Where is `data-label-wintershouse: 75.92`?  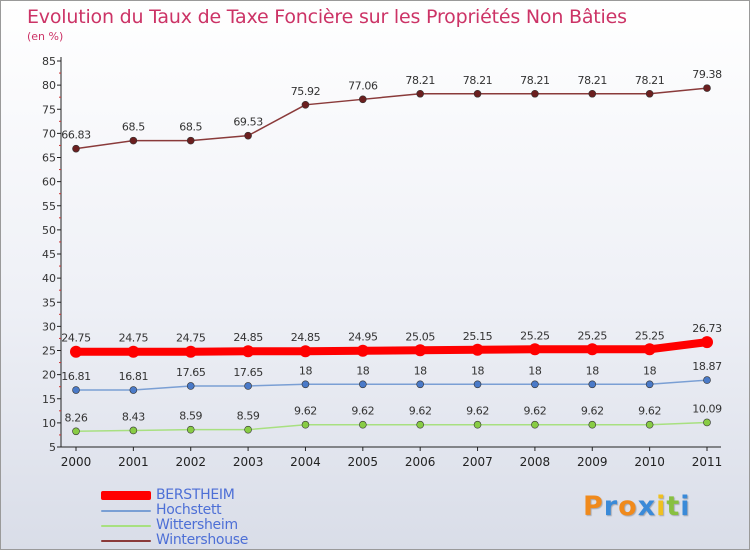
data-label-wintershouse: 75.92 is located at coordinates (306, 91).